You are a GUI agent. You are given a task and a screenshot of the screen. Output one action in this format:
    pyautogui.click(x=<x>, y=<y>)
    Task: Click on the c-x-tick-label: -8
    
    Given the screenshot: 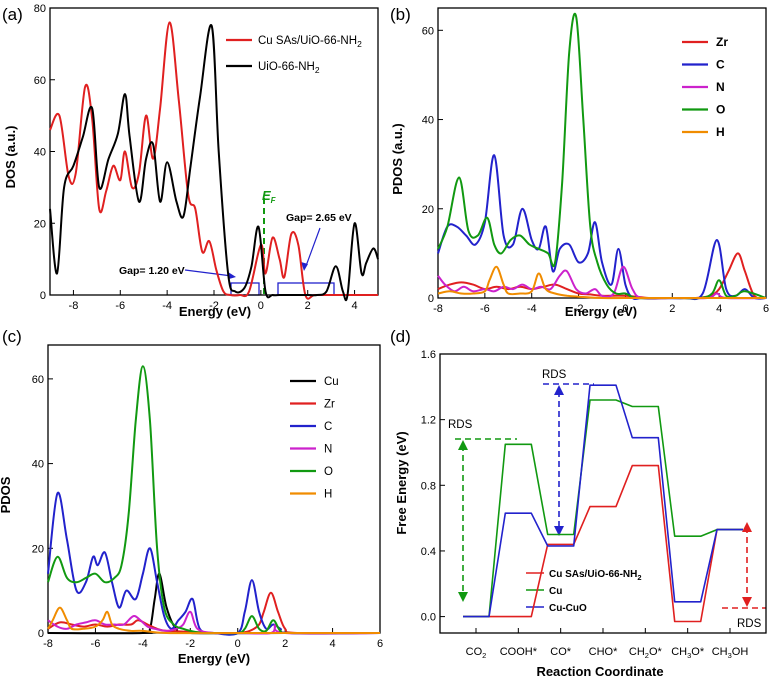 What is the action you would take?
    pyautogui.click(x=48, y=644)
    